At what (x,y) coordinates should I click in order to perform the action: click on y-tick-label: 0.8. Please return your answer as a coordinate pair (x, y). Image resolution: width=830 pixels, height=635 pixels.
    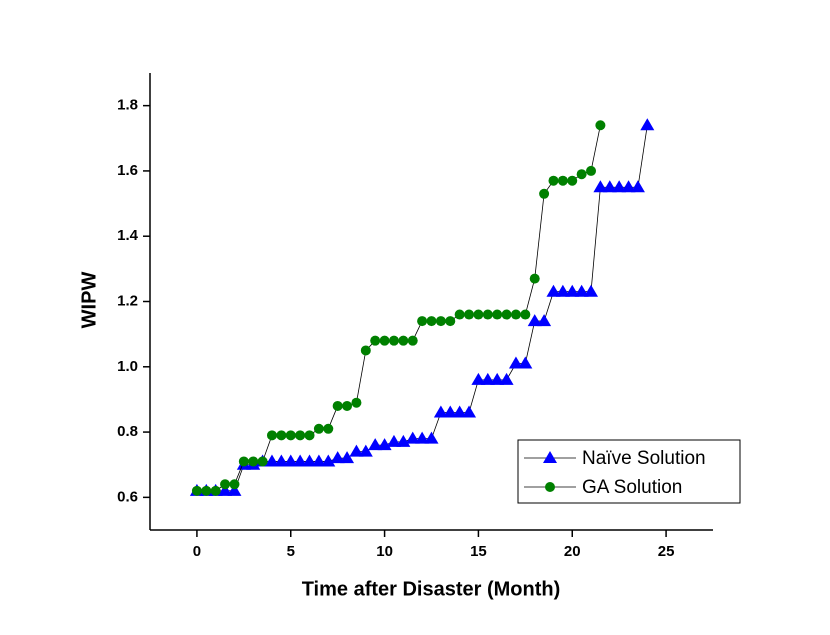
    Looking at the image, I should click on (127, 431).